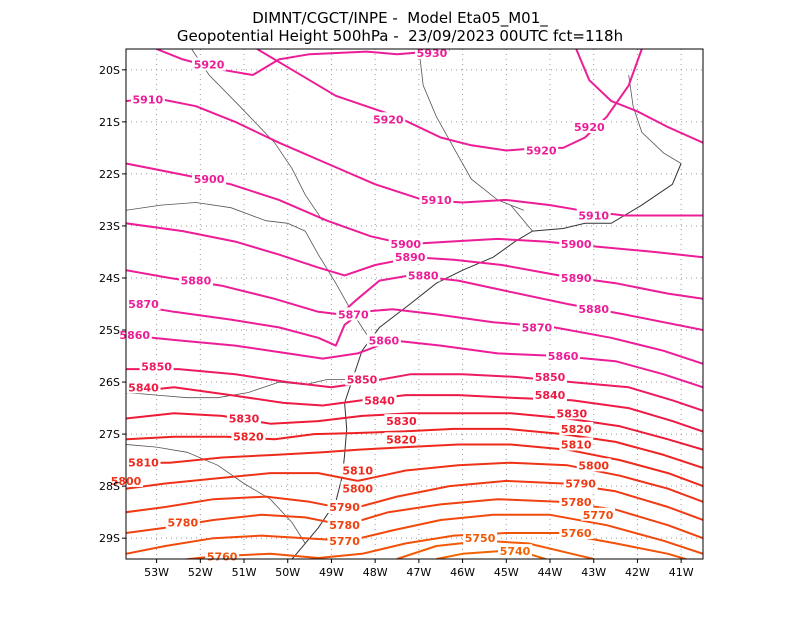 The image size is (800, 618). I want to click on y-tick-label: 26S, so click(109, 382).